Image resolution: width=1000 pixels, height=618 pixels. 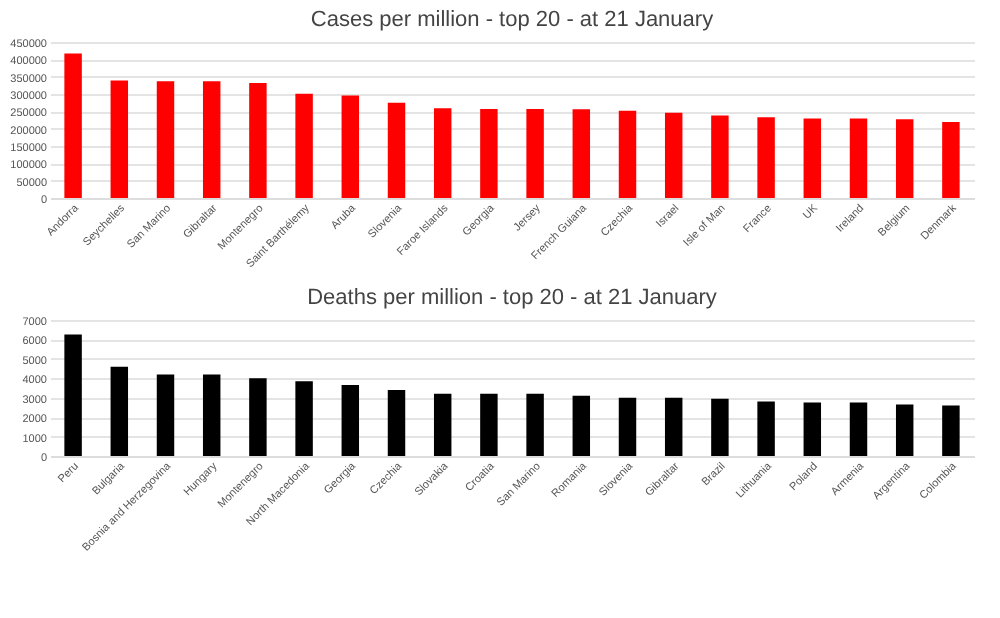 I want to click on chart-title: Cases per million - top 20 - at 21 January, so click(x=512, y=20).